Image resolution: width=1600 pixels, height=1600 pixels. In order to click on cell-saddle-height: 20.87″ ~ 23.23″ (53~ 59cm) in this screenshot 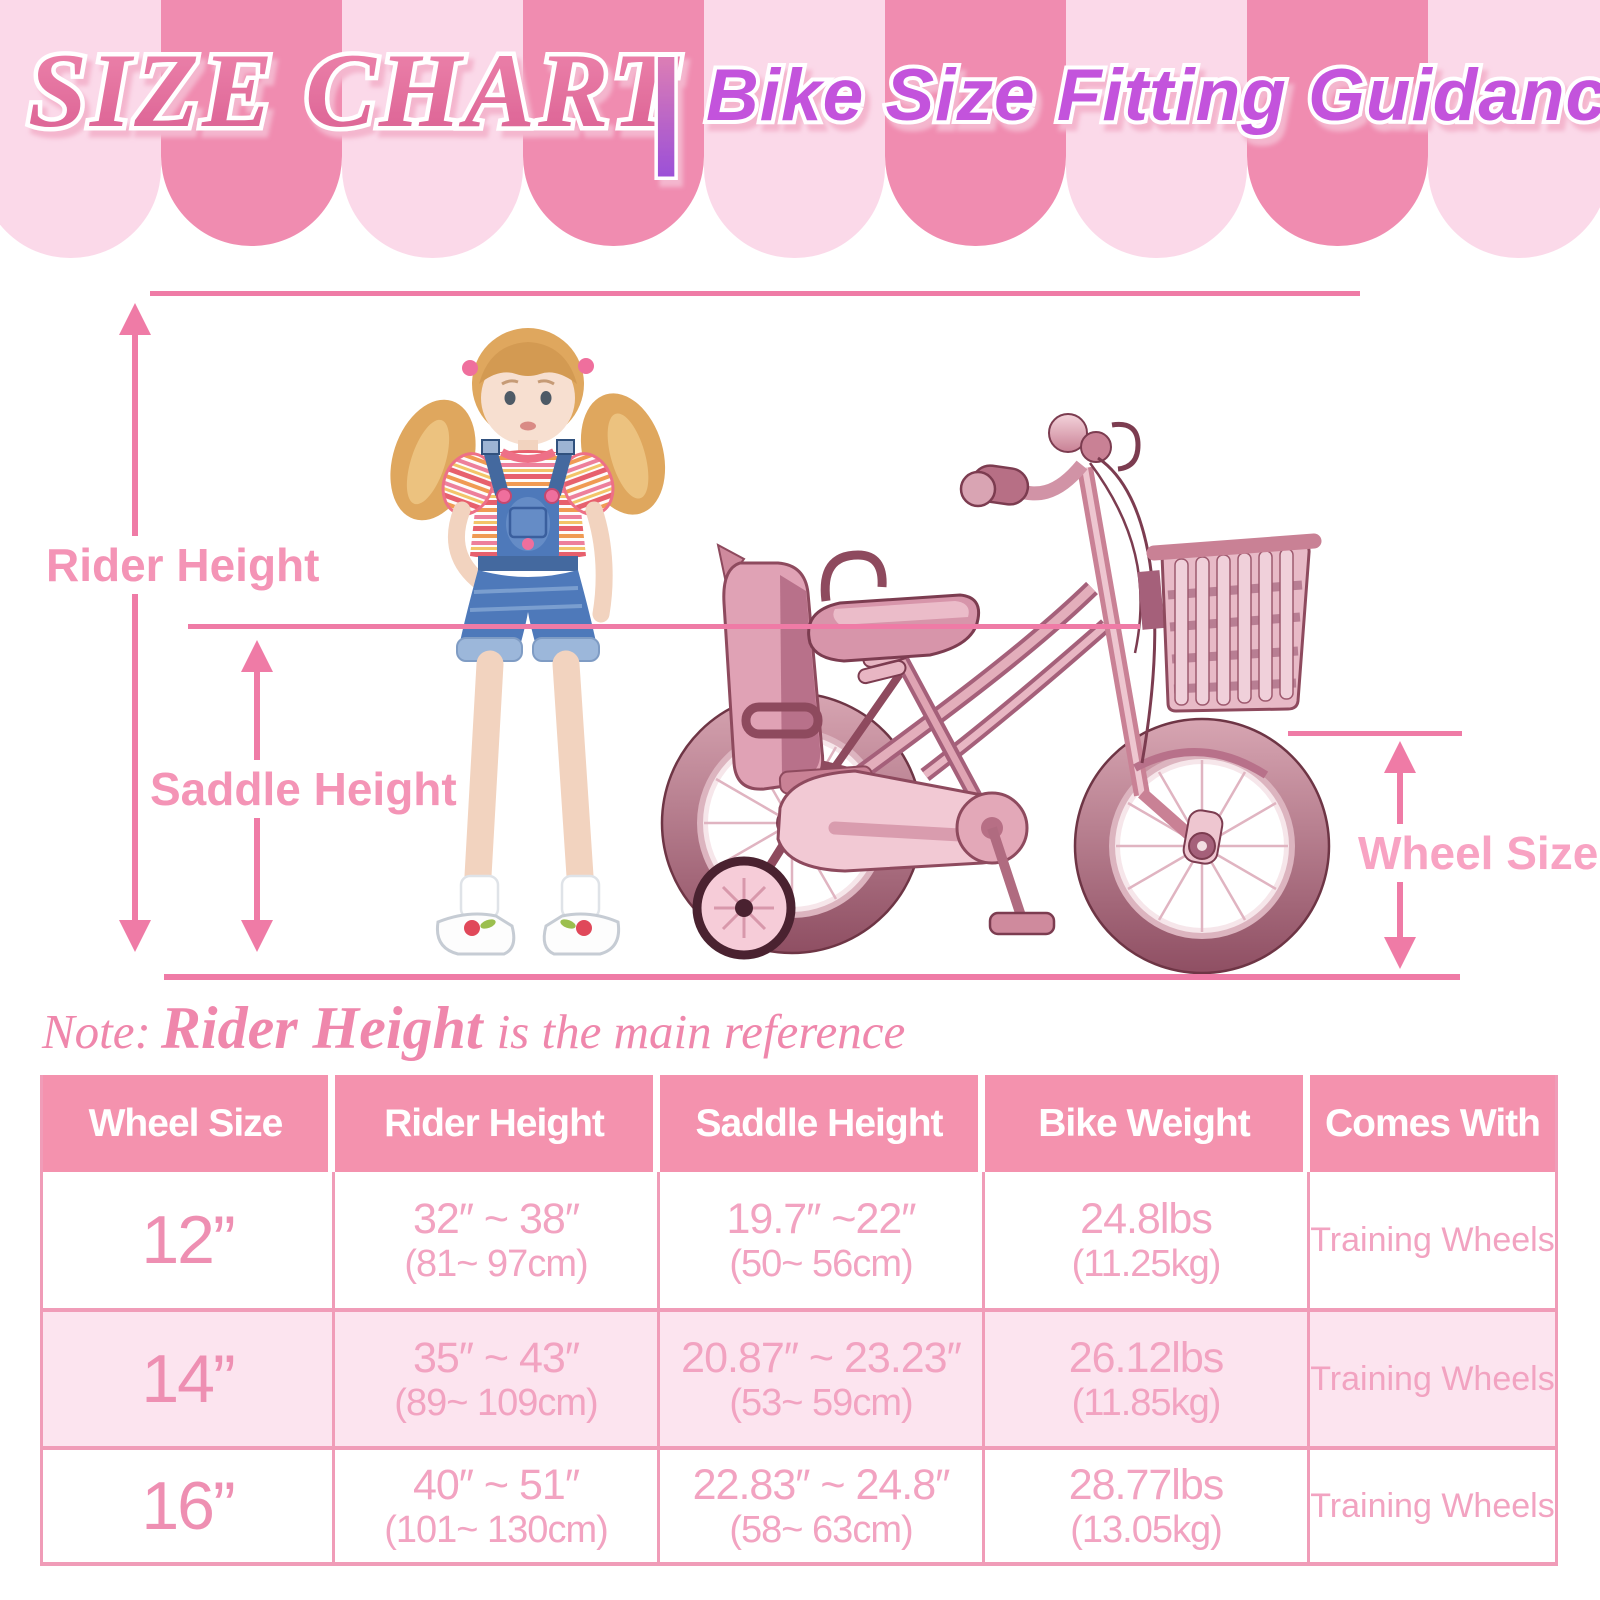, I will do `click(822, 1381)`.